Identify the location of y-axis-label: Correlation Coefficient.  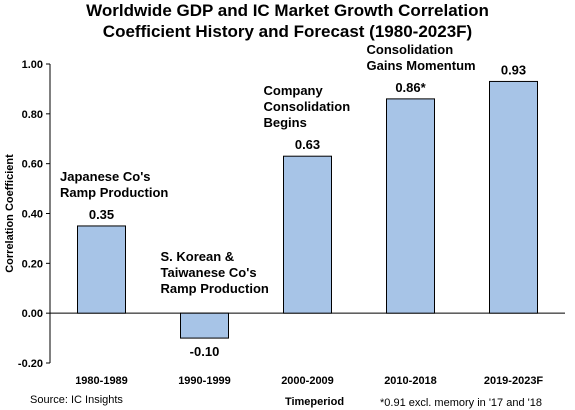
(10, 213).